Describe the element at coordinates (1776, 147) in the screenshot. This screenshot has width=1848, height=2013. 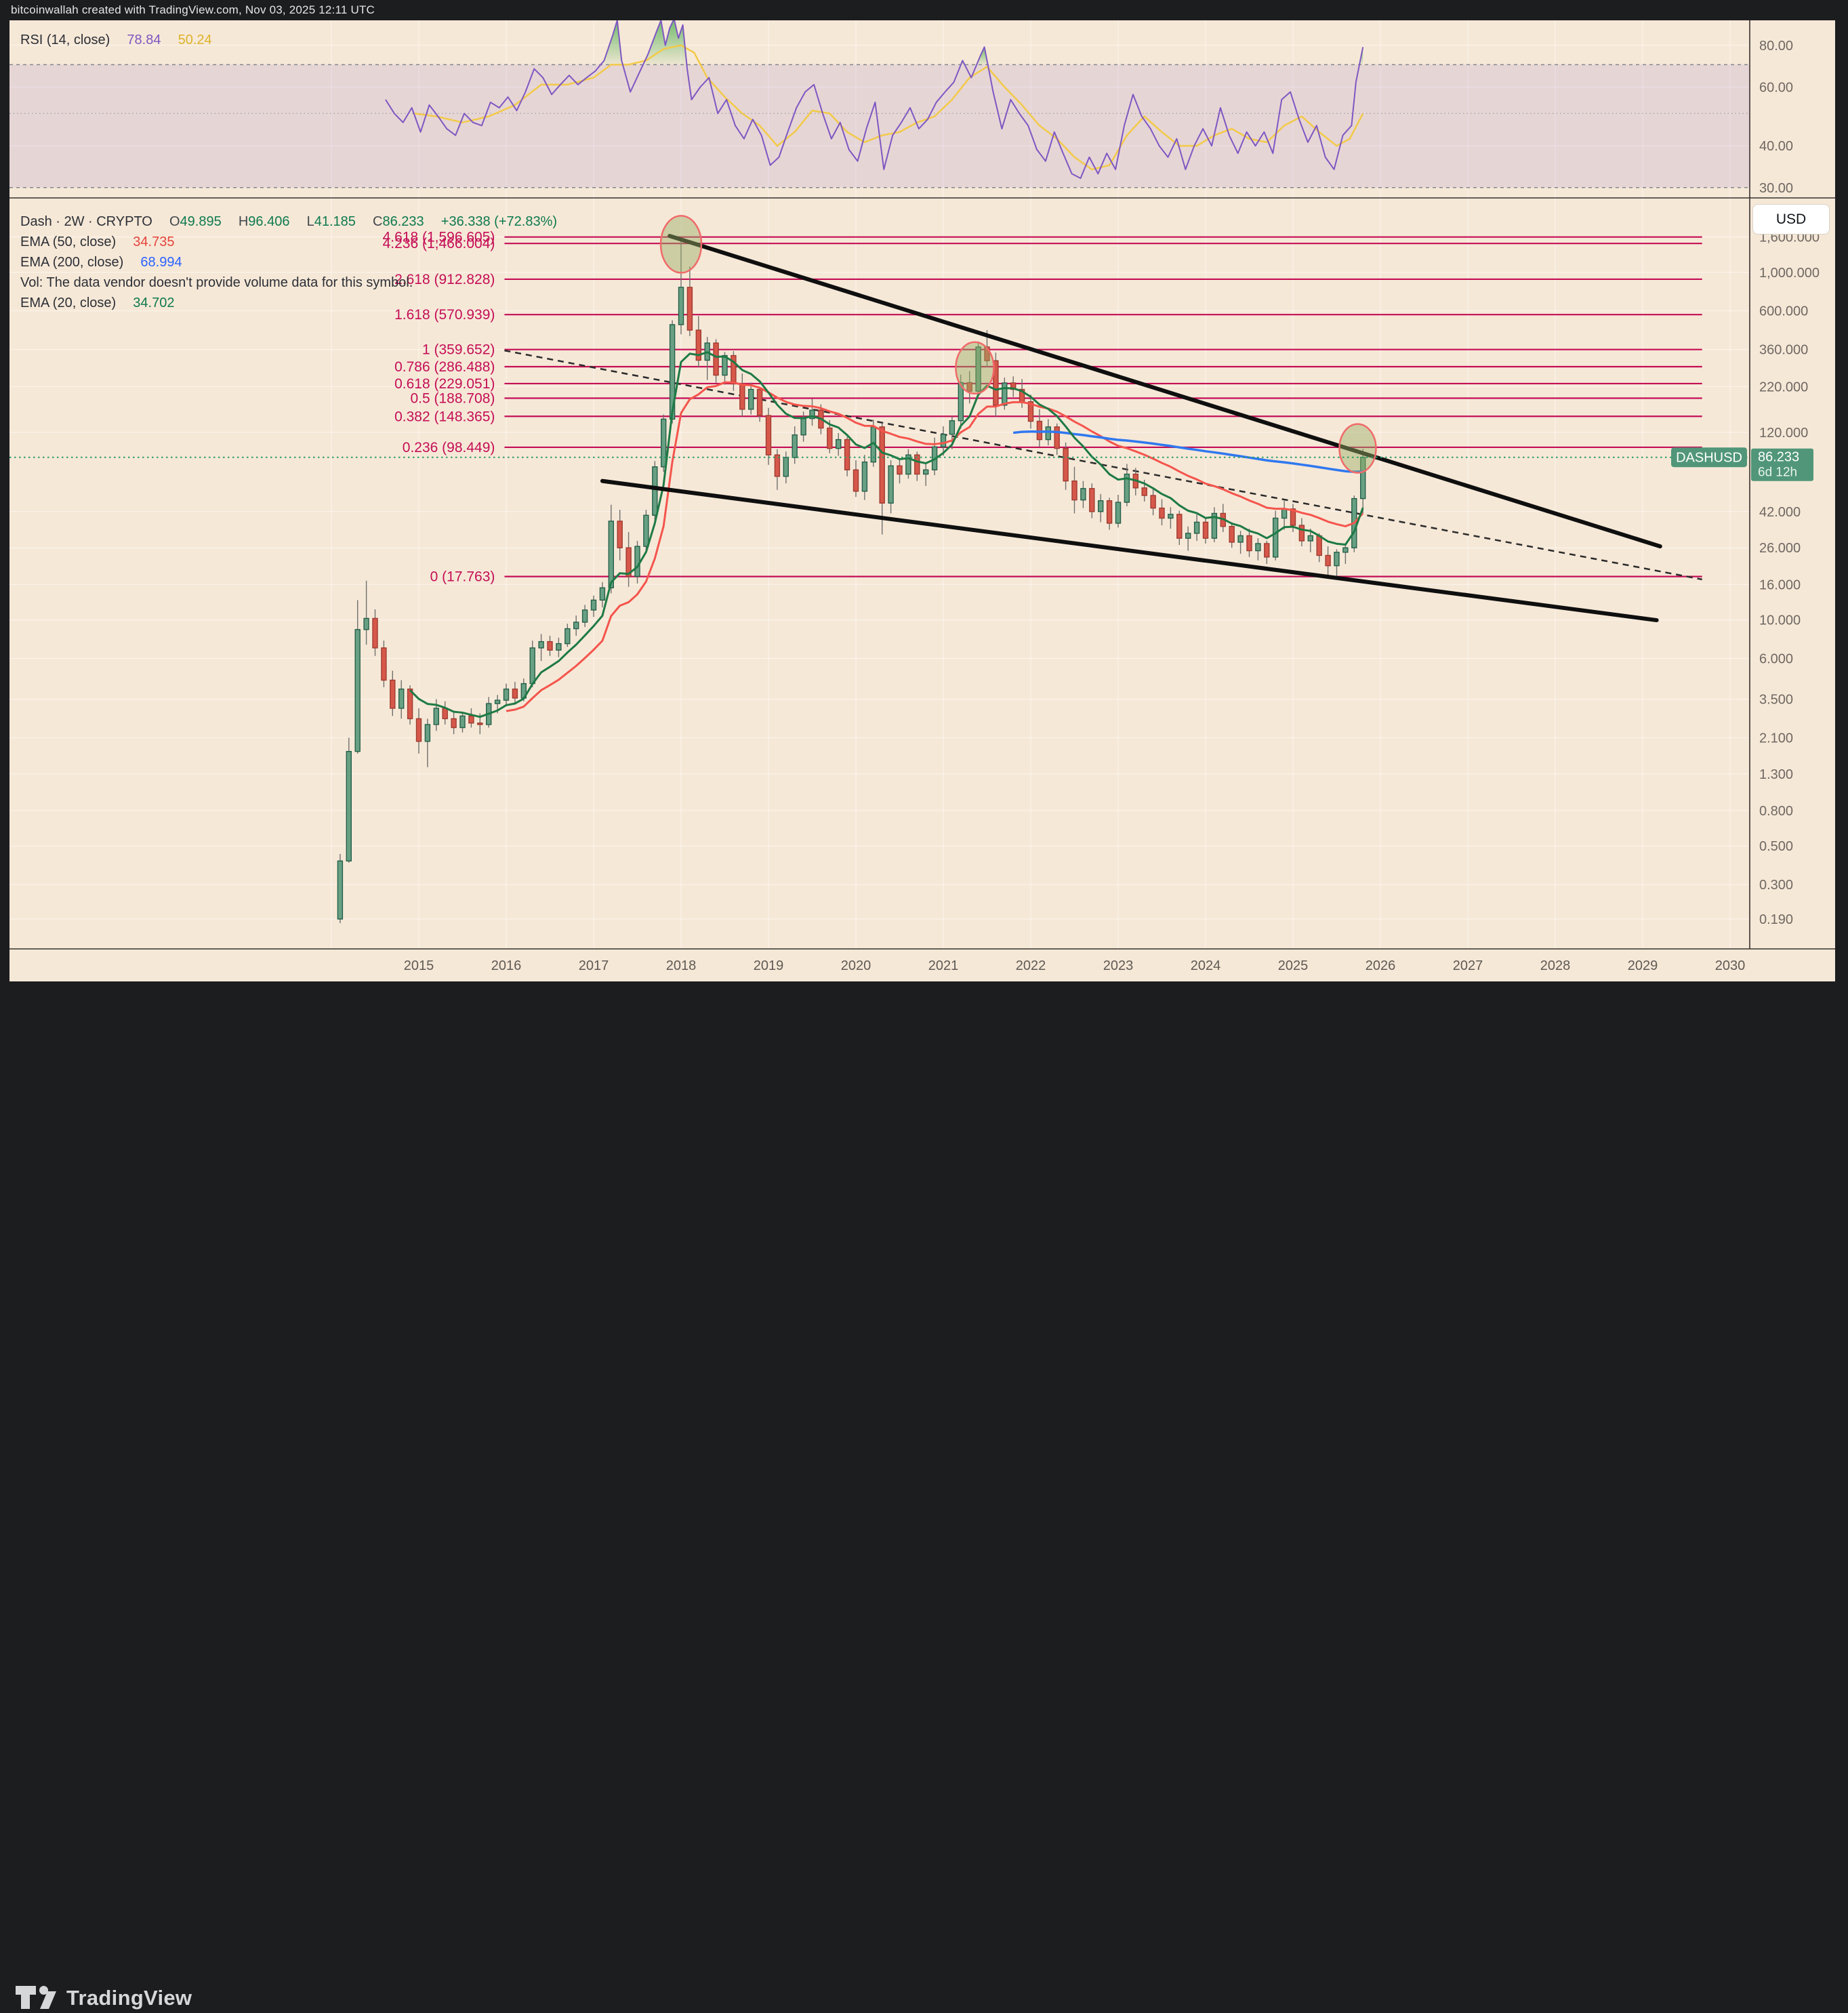
I see `rsi-scale-tick: 40.00` at that location.